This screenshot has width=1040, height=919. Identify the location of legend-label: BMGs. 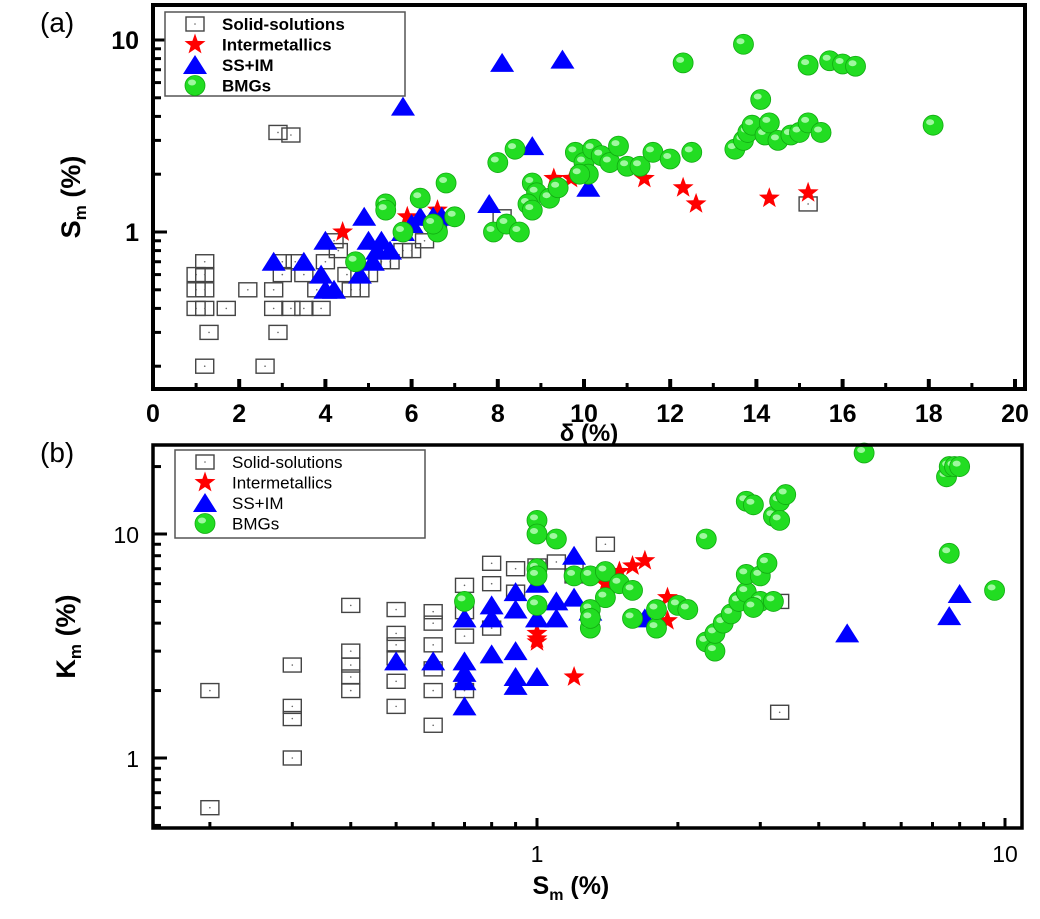
(255, 524).